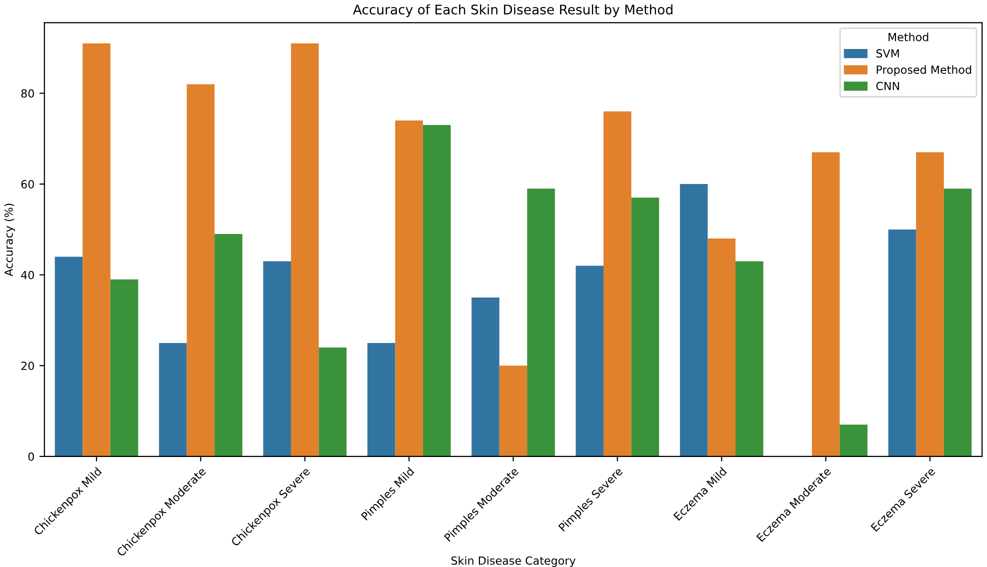 This screenshot has width=987, height=567. Describe the element at coordinates (9, 240) in the screenshot. I see `y-axis-title: Accuracy (%)` at that location.